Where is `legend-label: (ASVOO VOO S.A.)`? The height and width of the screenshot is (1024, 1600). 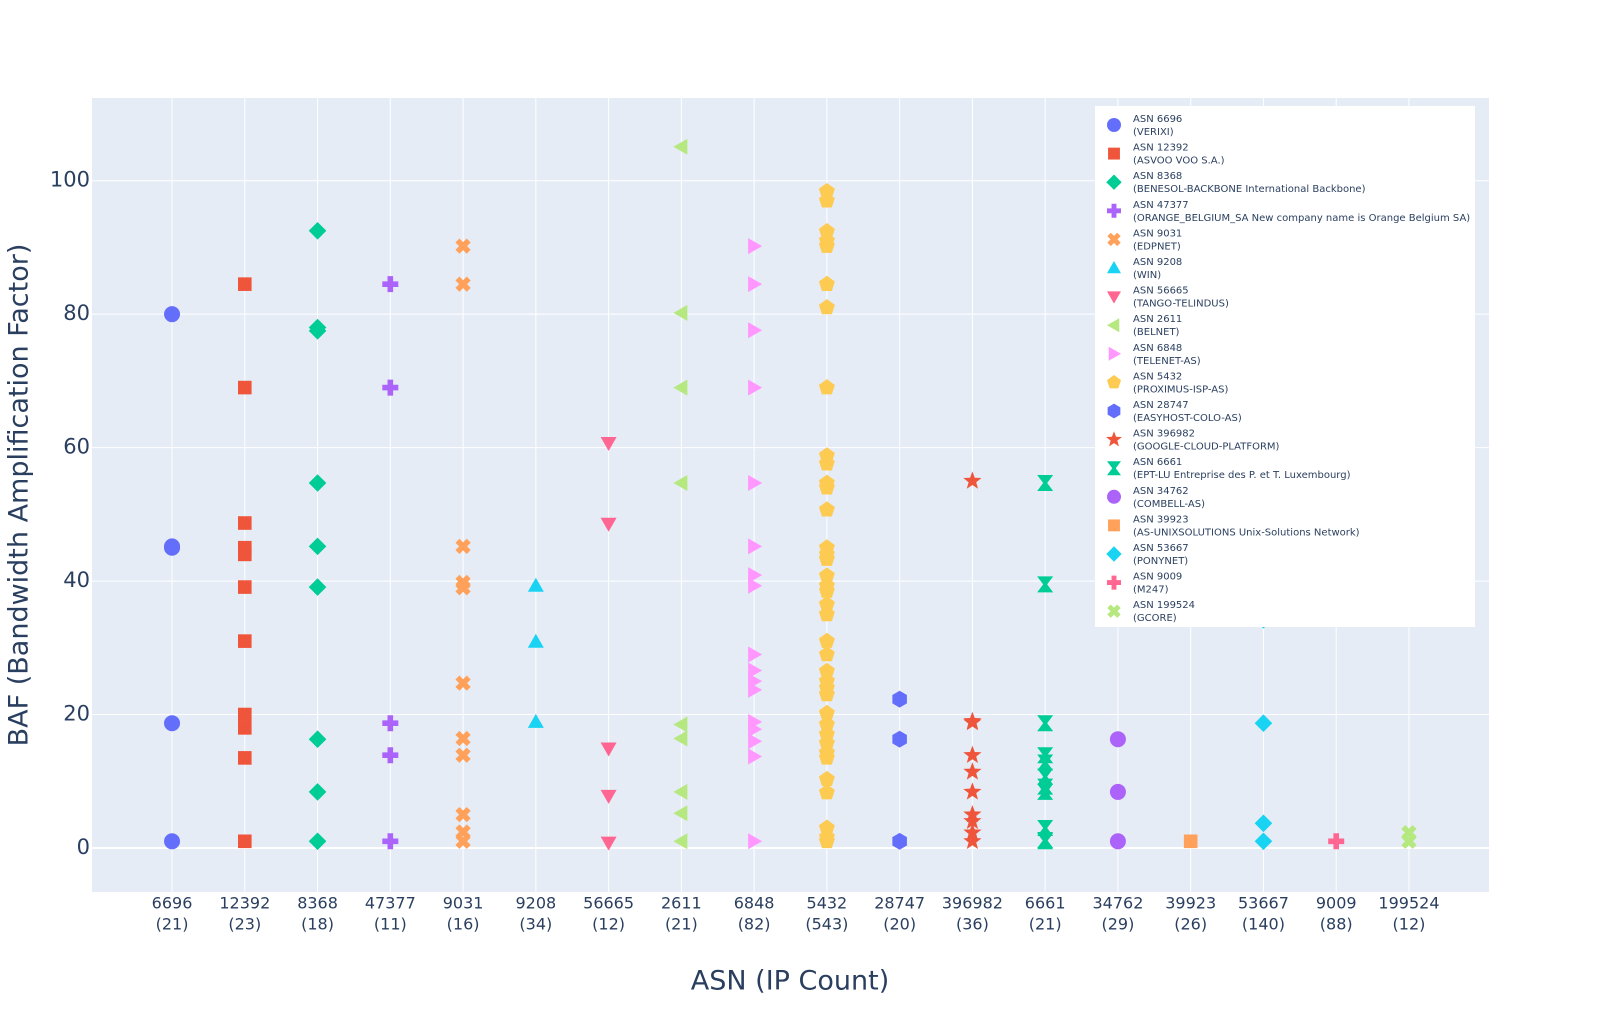 legend-label: (ASVOO VOO S.A.) is located at coordinates (1179, 161).